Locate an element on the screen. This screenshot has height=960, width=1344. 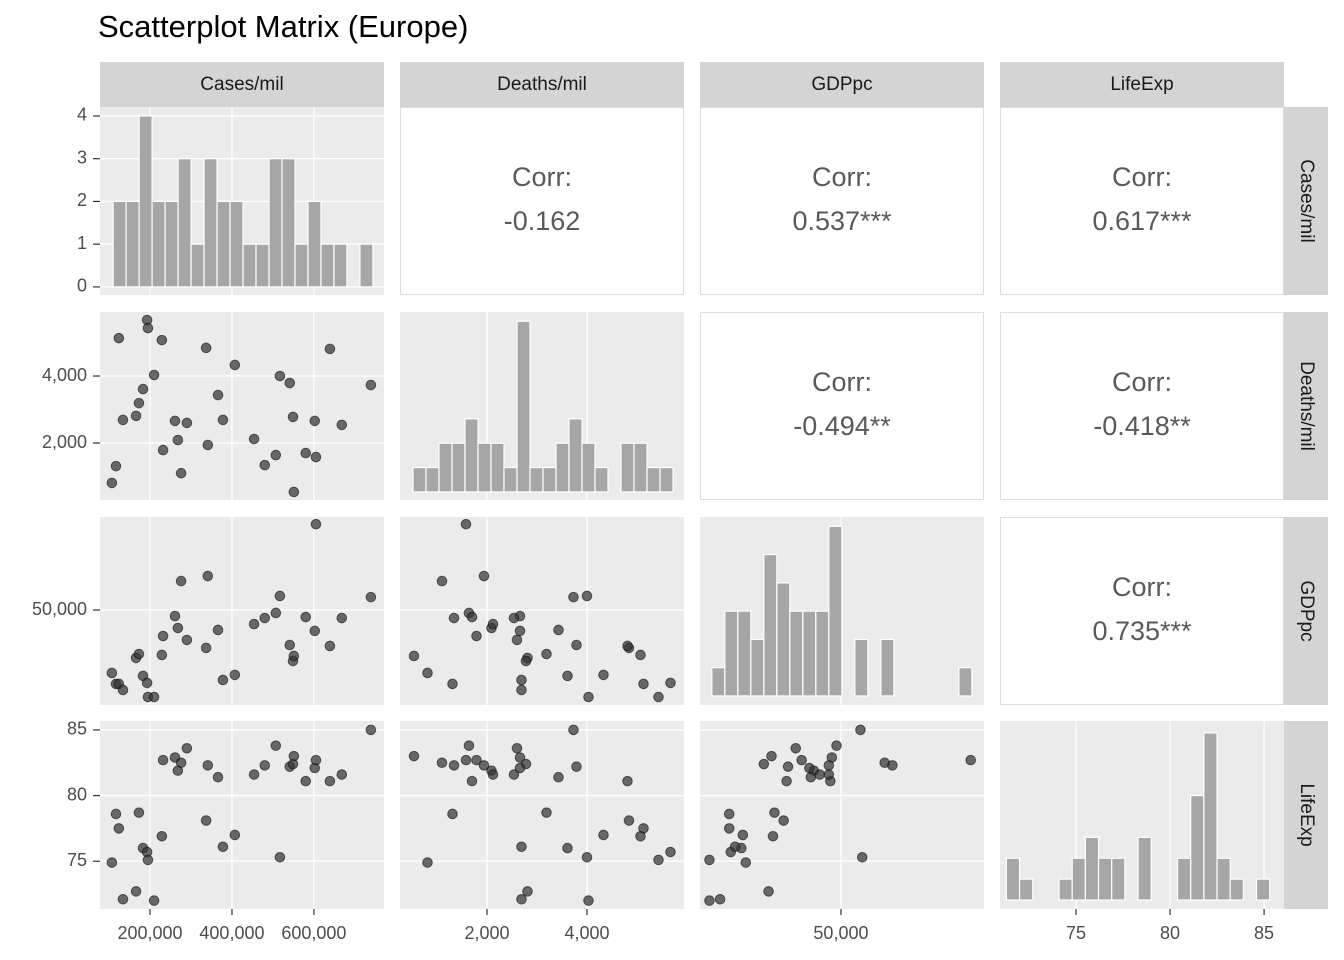
corr-value: -0.162 is located at coordinates (542, 221).